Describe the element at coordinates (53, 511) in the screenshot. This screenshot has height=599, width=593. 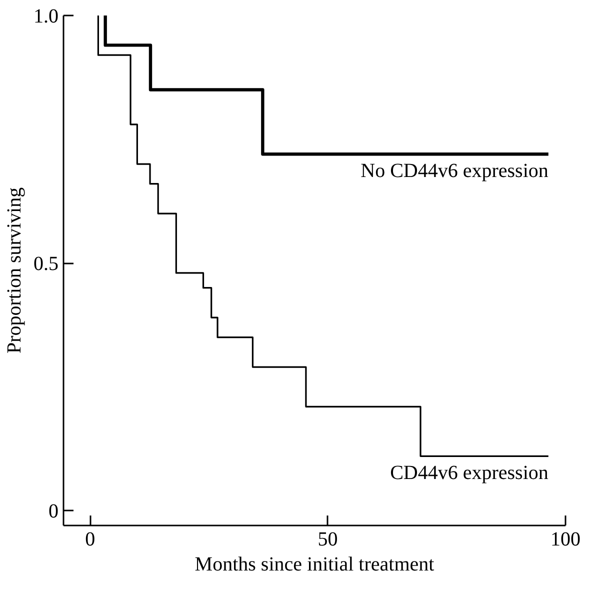
I see `y-tick-label: 0` at that location.